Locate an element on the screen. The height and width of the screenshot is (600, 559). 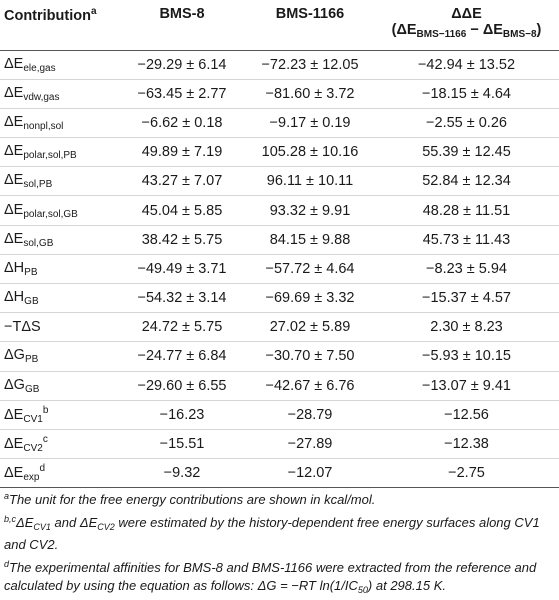
cell-bms8: −15.51 is located at coordinates (182, 444).